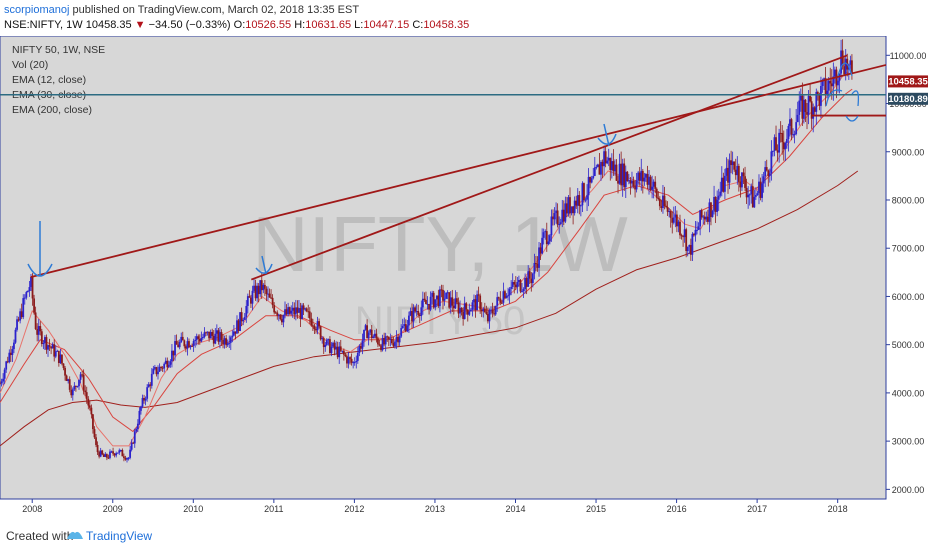  Describe the element at coordinates (113, 509) in the screenshot. I see `x-tick-label-1: 2009` at that location.